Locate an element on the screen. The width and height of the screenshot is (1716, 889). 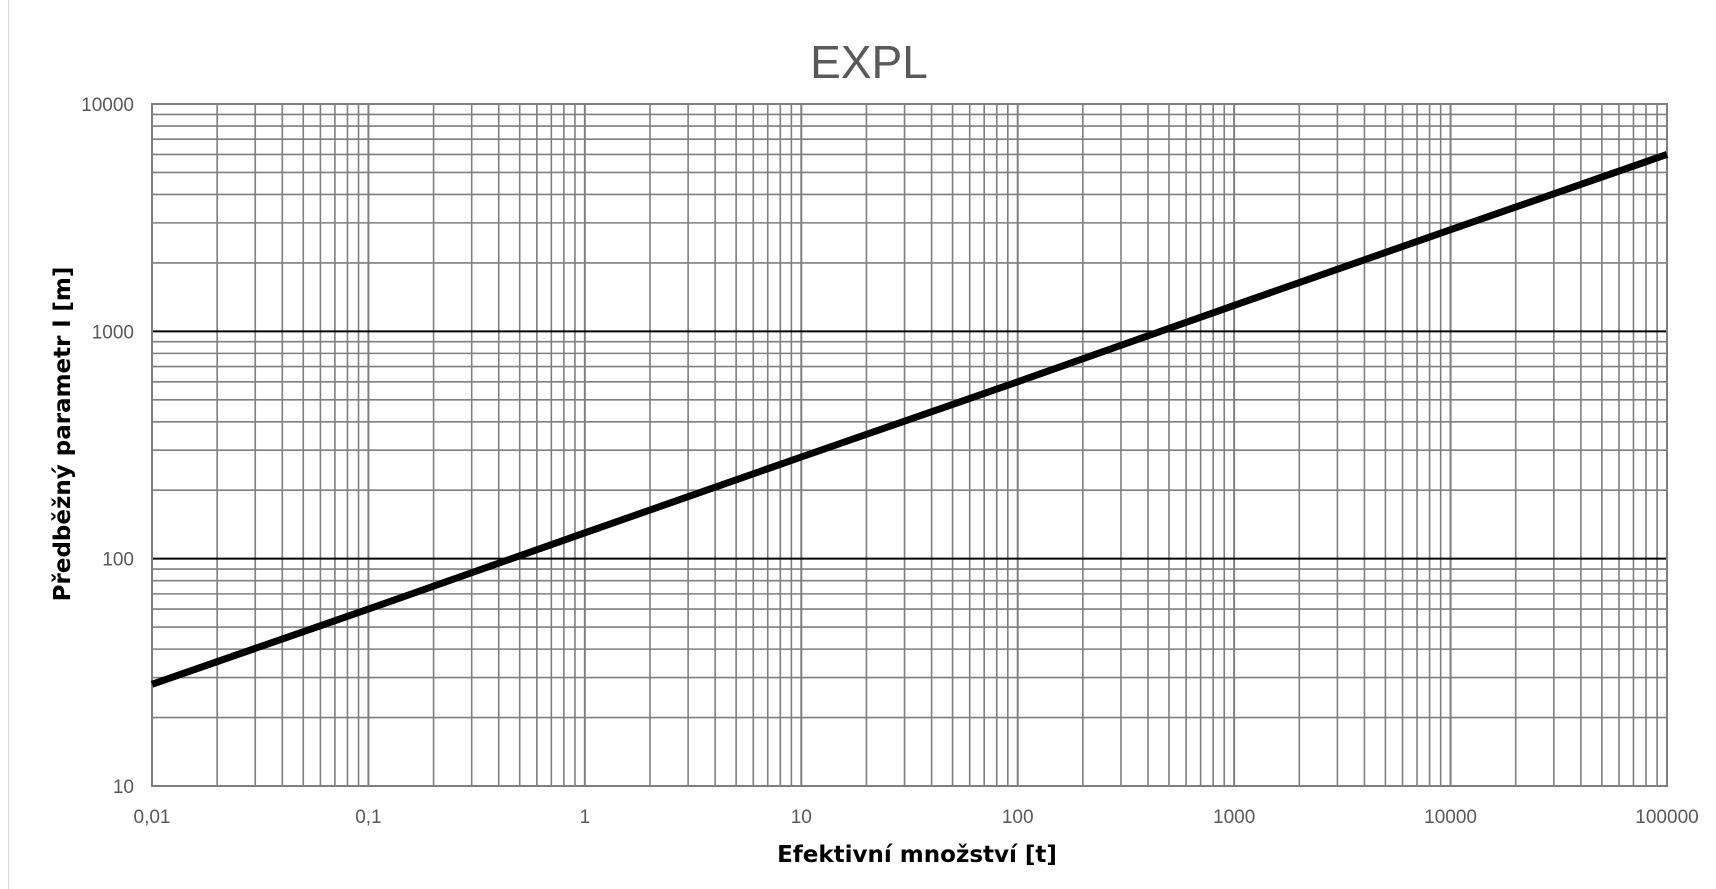
y-tick-label: 100 is located at coordinates (118, 560).